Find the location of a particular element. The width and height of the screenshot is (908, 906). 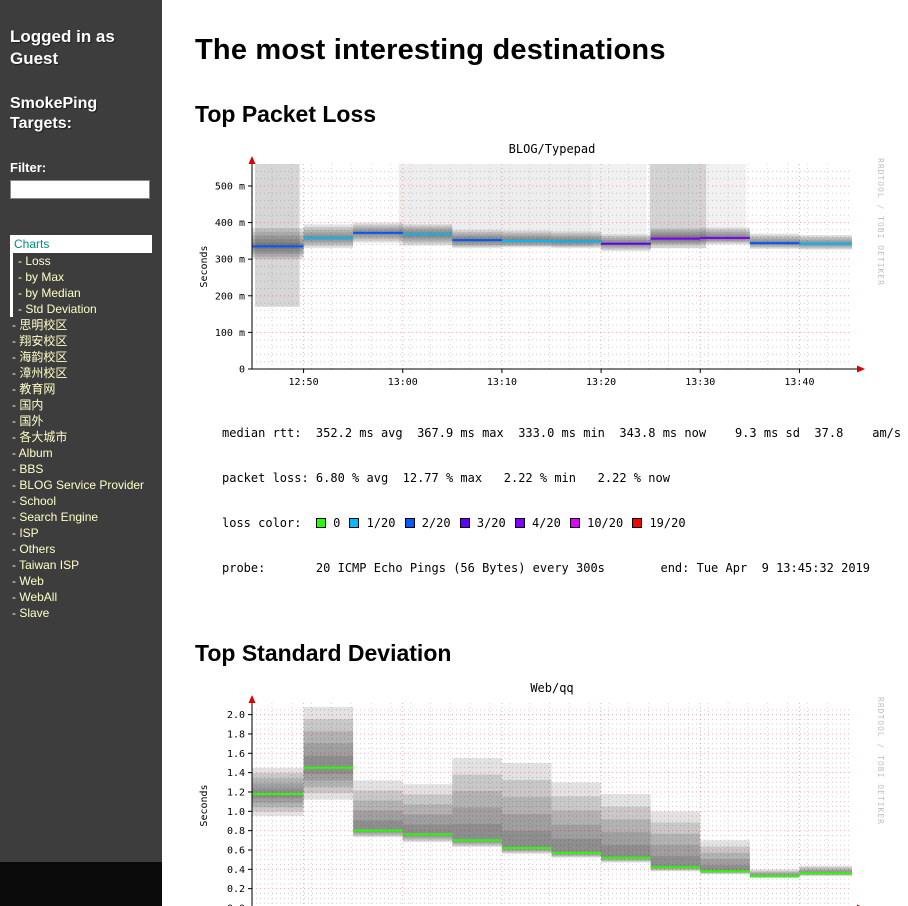

sidebar-item-国外: - 国外 is located at coordinates (28, 421).